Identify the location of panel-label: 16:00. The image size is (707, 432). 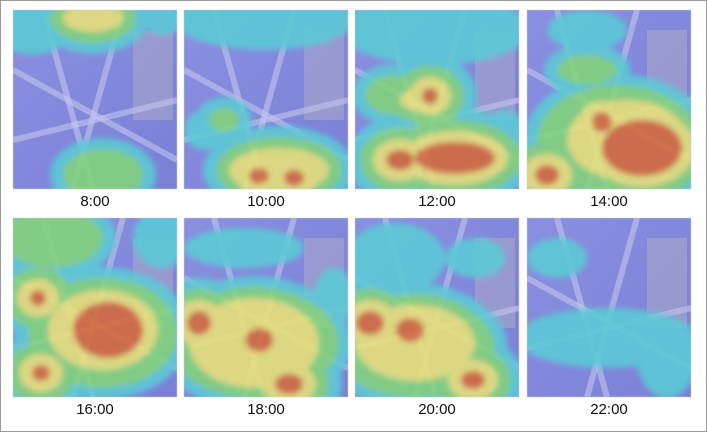
(95, 409).